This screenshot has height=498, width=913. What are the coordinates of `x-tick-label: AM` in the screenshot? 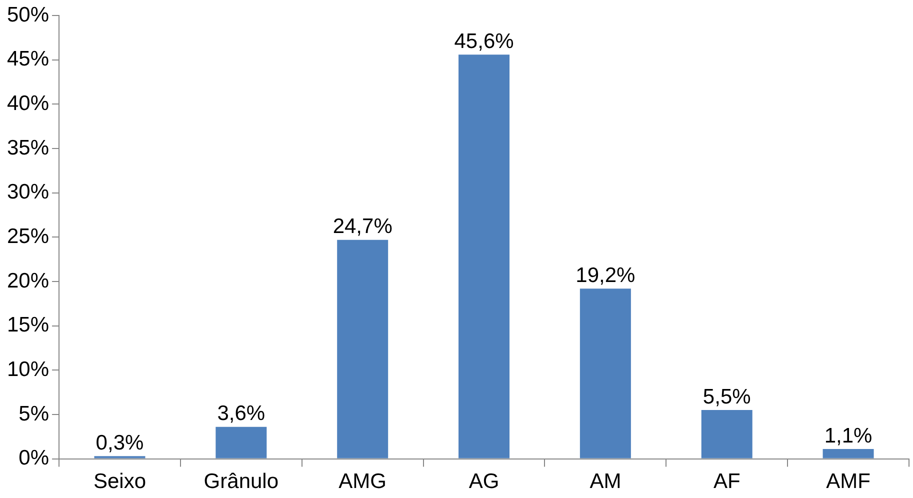 It's located at (606, 482).